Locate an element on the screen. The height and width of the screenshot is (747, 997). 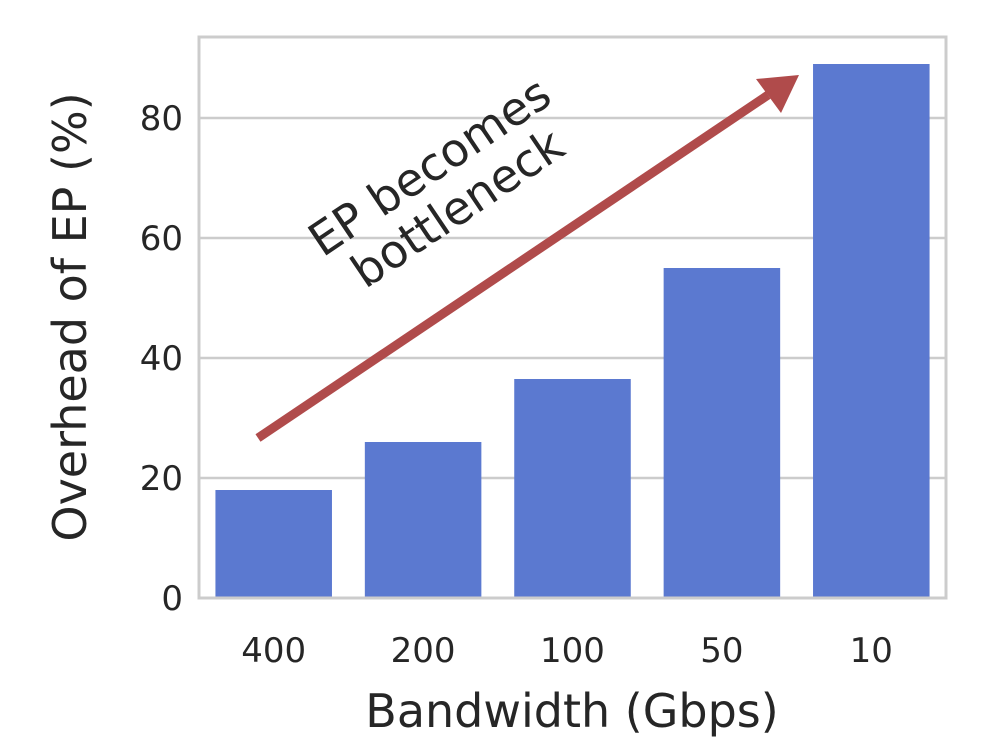
y-tick-label: 20 is located at coordinates (161, 479).